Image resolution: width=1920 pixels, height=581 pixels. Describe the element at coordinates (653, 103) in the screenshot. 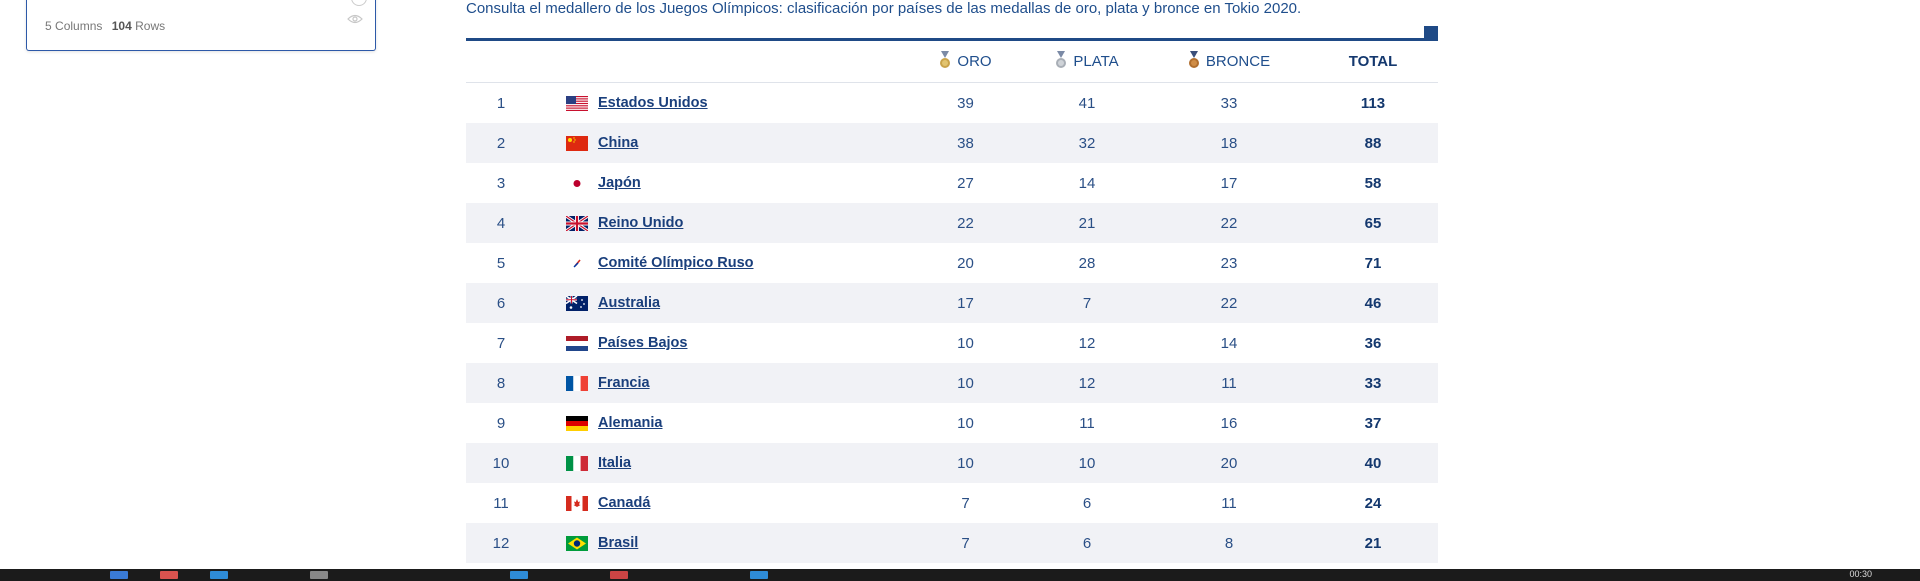

I see `country-link: Estados Unidos` at that location.